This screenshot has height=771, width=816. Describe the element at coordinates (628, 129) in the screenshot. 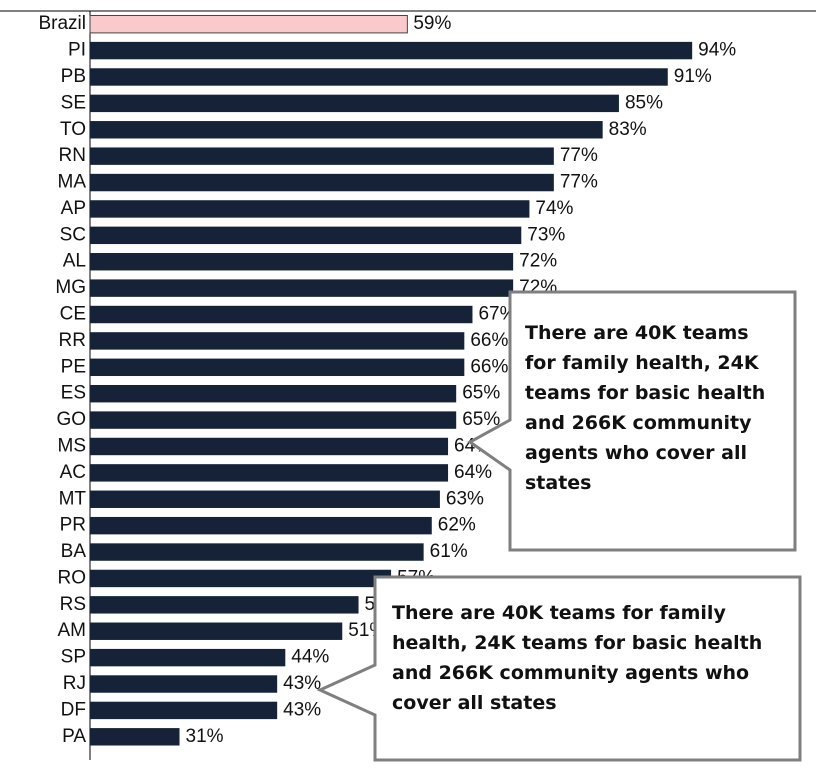

I see `value-label: 83%` at that location.